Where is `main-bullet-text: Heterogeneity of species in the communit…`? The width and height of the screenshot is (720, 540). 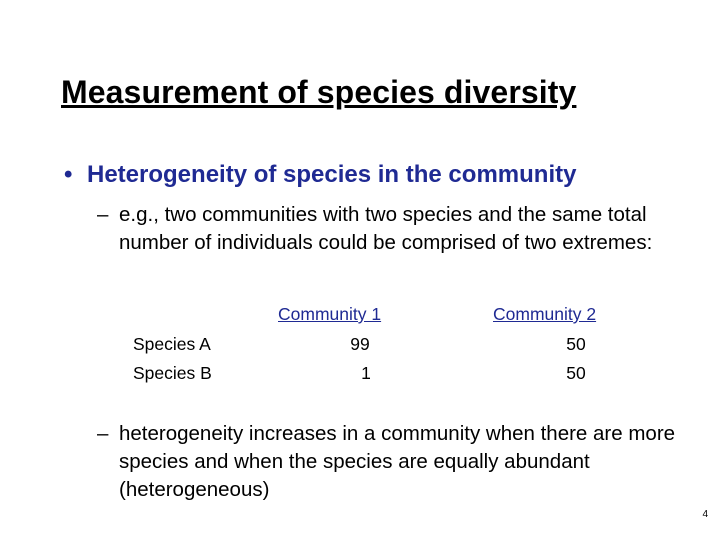
main-bullet-text: Heterogeneity of species in the communit… is located at coordinates (332, 174).